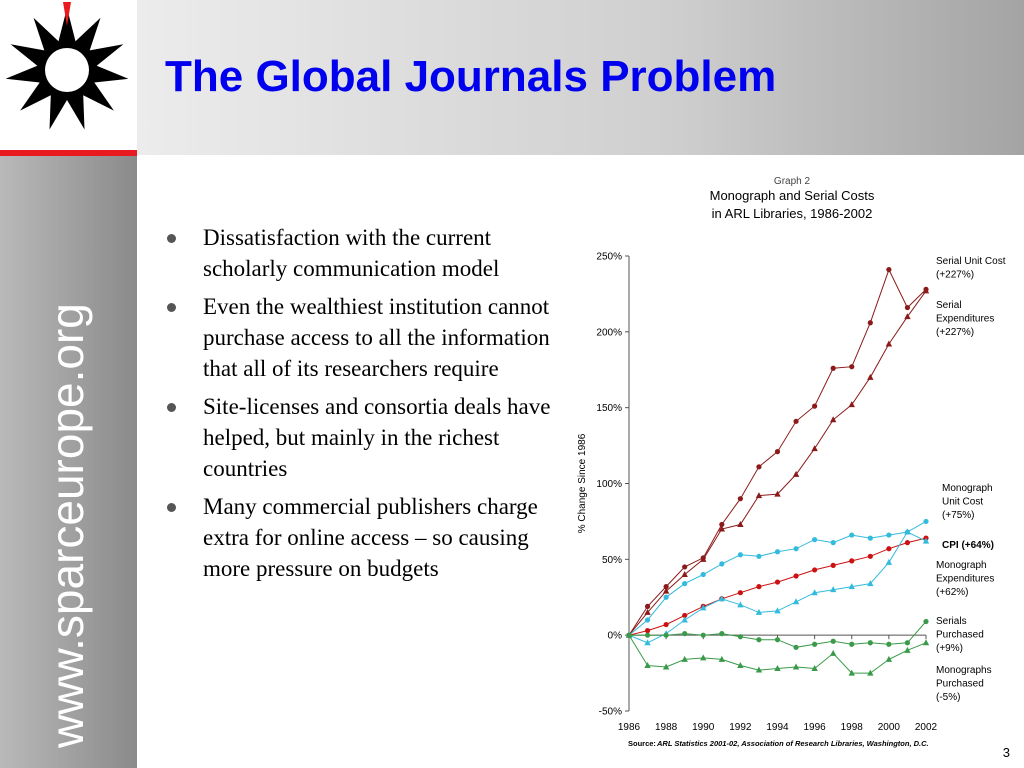 Image resolution: width=1024 pixels, height=768 pixels. I want to click on bullet-dot-icon, so click(171, 407).